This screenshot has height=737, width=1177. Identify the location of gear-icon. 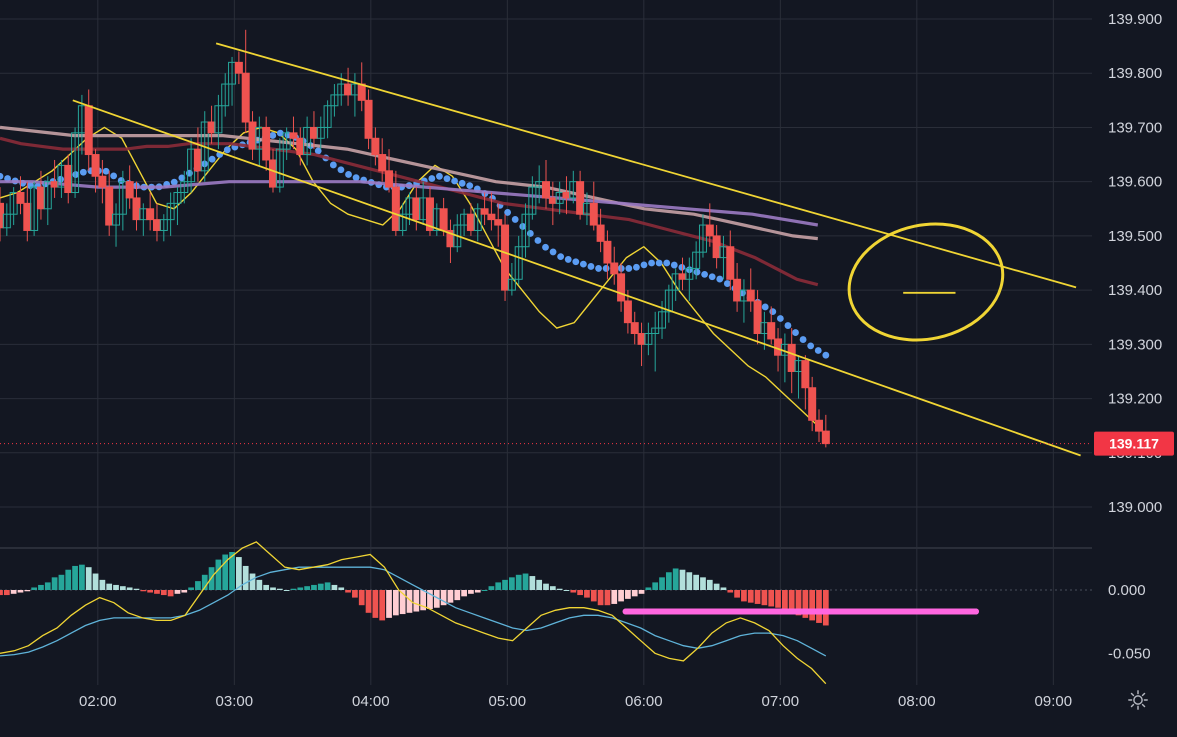
(1138, 700).